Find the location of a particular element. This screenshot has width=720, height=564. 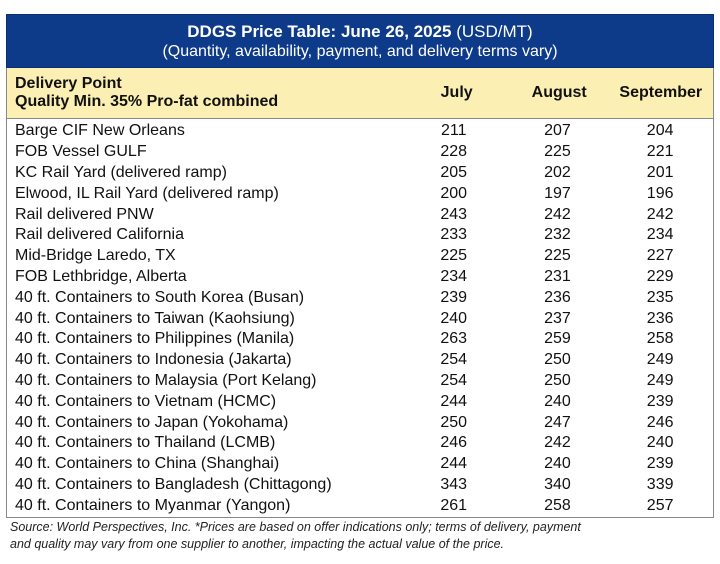

table-row: Rail delivered California 233 232 234 is located at coordinates (360, 235).